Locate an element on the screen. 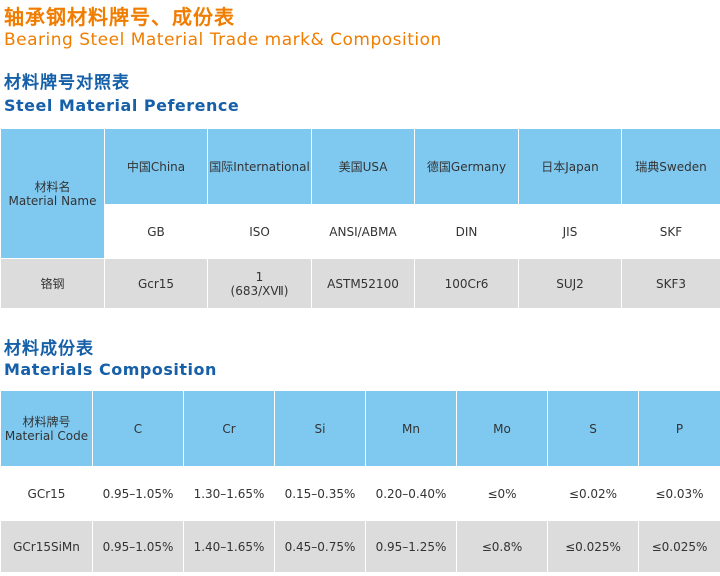 The image size is (720, 576). table-cell: 0.15–0.35% is located at coordinates (320, 493).